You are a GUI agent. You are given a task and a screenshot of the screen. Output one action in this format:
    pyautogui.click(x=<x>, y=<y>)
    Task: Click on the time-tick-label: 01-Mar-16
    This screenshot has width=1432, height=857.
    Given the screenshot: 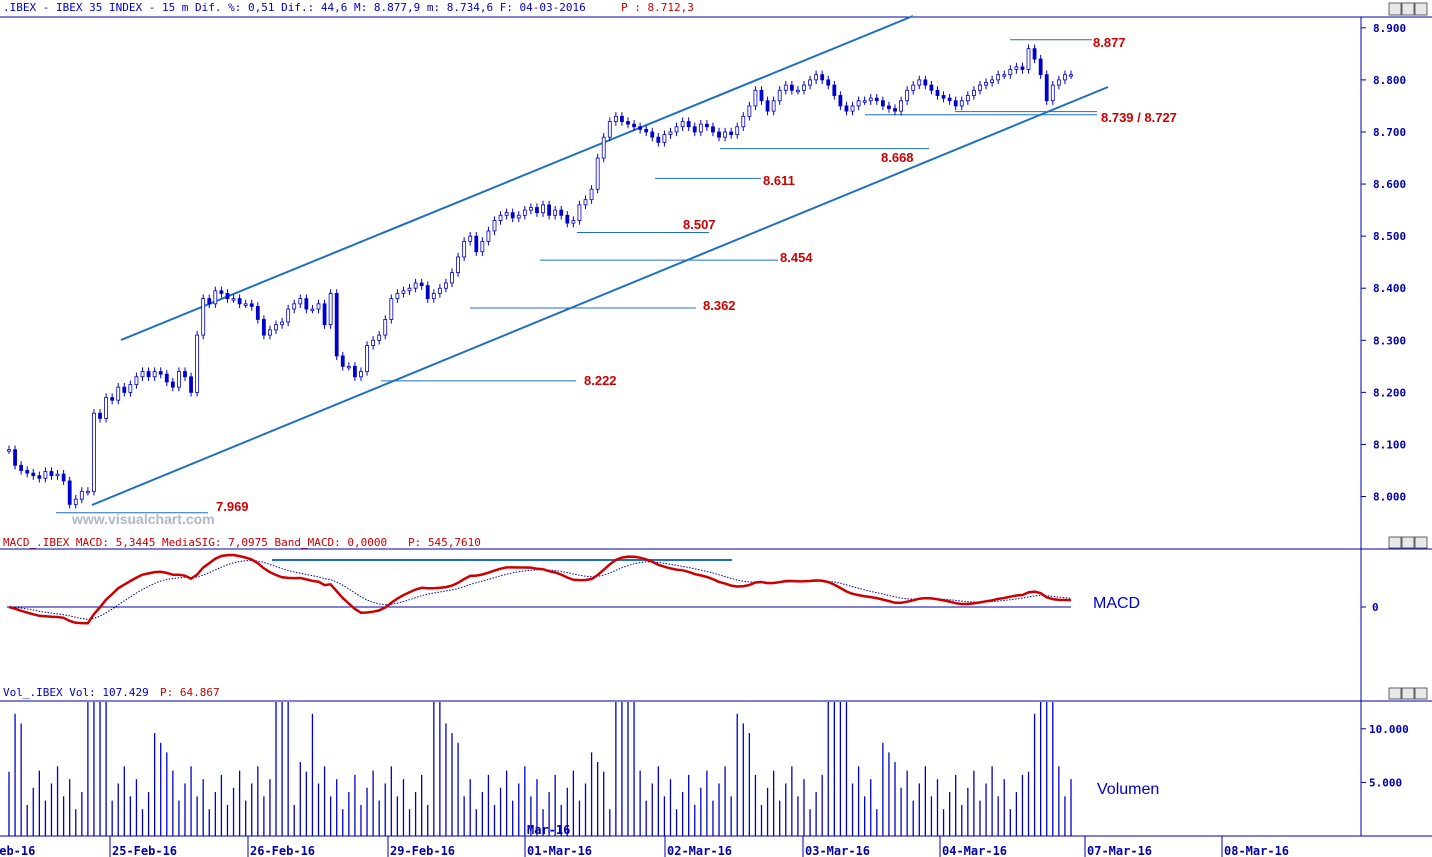 What is the action you would take?
    pyautogui.click(x=559, y=850)
    